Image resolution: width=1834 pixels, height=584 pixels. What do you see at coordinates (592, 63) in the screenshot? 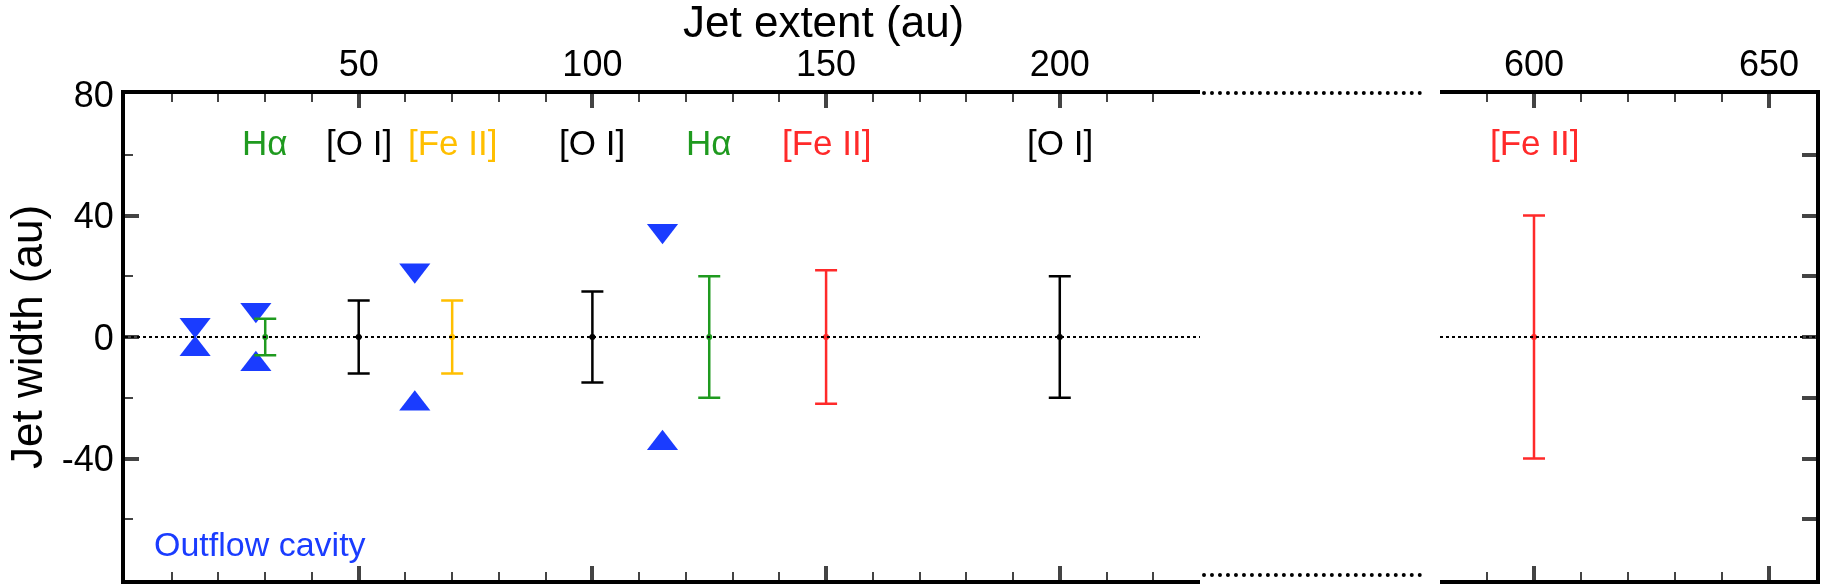
I see `x-tick-label: 100` at bounding box center [592, 63].